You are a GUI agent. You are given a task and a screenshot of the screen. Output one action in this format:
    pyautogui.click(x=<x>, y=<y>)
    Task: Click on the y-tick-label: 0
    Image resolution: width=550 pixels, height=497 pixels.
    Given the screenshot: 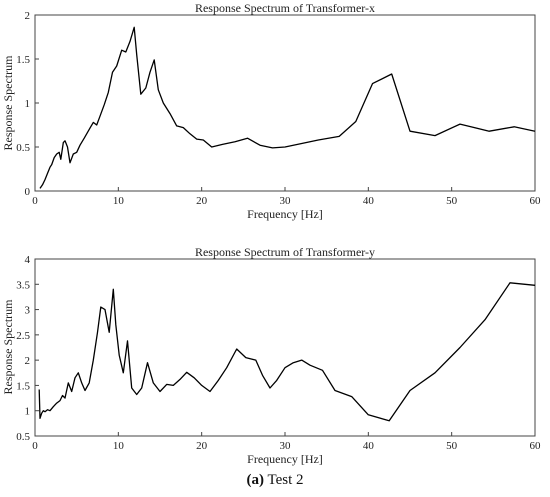 What is the action you would take?
    pyautogui.click(x=28, y=192)
    